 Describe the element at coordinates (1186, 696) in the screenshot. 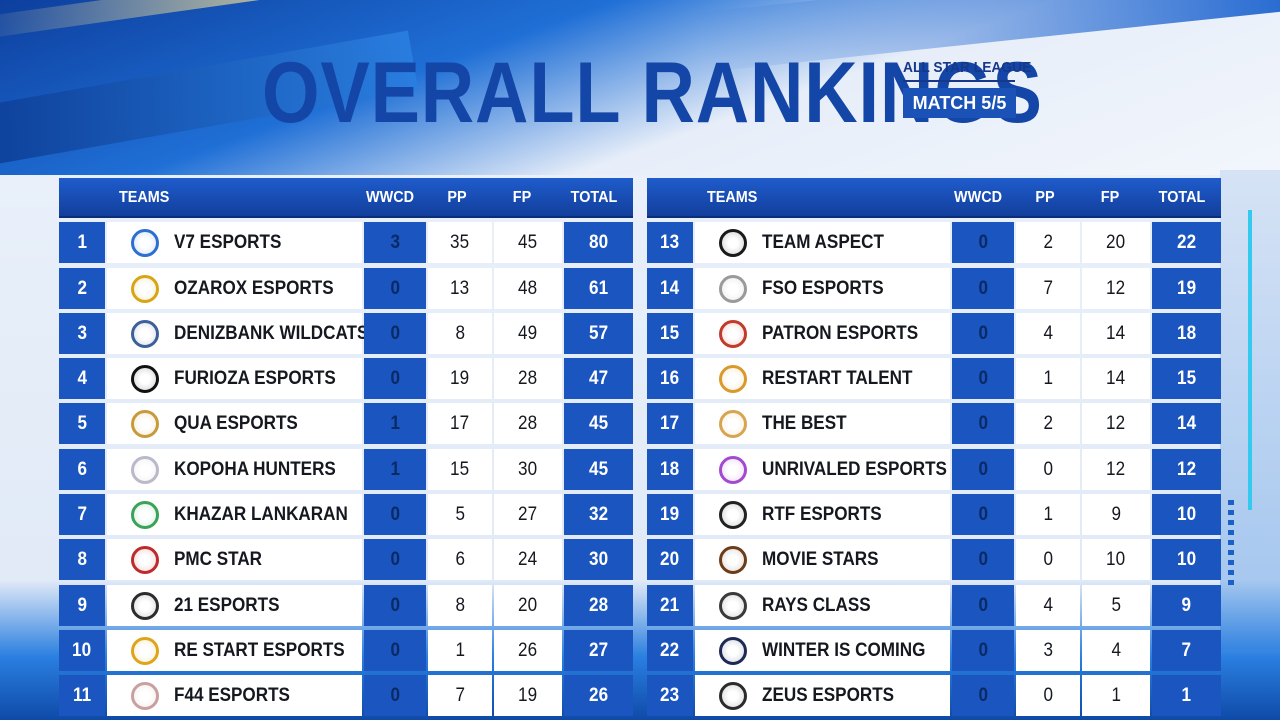

I see `total-cell: 1` at that location.